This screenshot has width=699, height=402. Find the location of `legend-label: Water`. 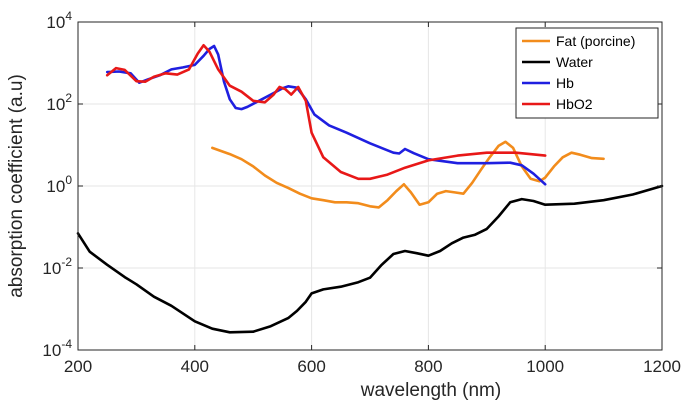

legend-label: Water is located at coordinates (574, 62).